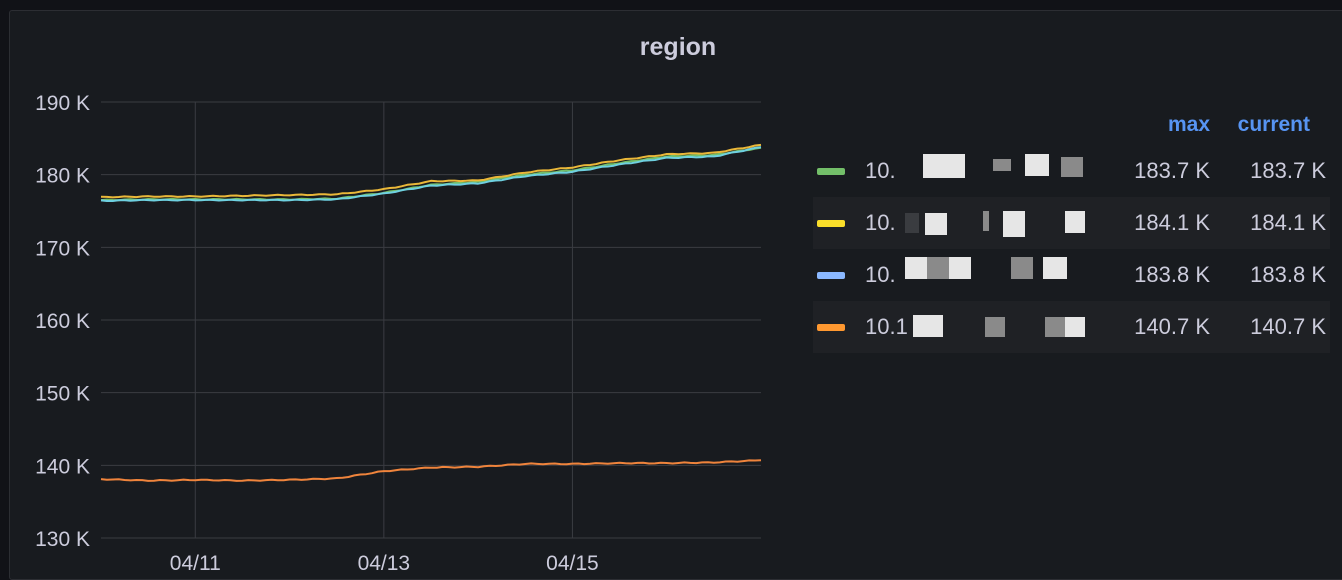 The image size is (1342, 580). Describe the element at coordinates (62, 394) in the screenshot. I see `y-tick-label: 150 K` at that location.